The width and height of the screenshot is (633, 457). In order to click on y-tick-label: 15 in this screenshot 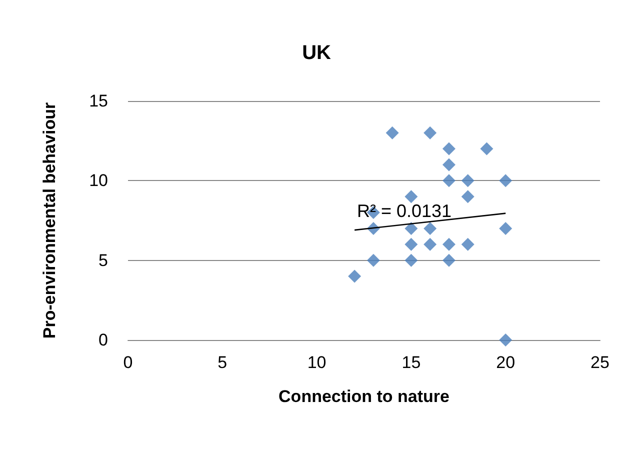, I will do `click(98, 101)`.